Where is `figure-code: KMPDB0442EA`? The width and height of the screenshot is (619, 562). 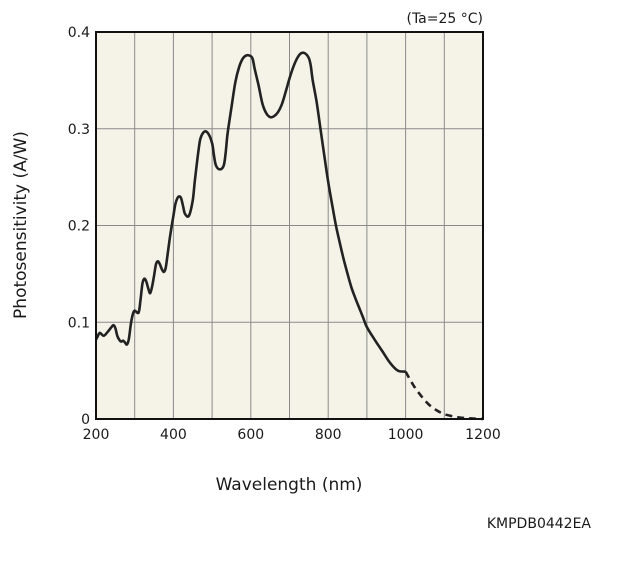
figure-code: KMPDB0442EA is located at coordinates (539, 524).